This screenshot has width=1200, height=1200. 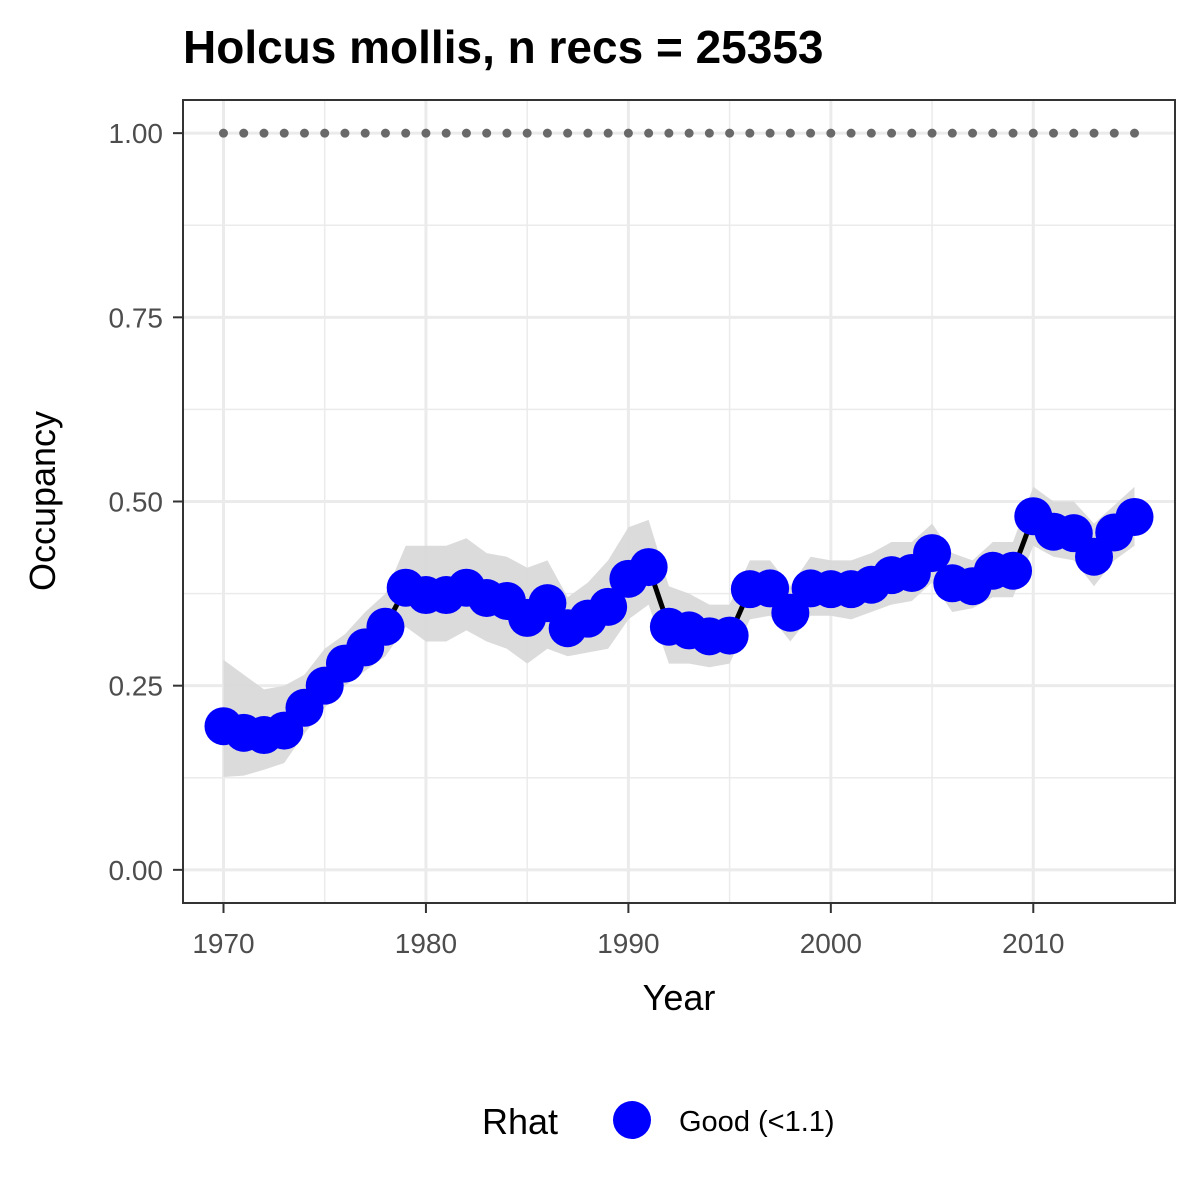 I want to click on legend-title: Rhat, so click(x=520, y=1121).